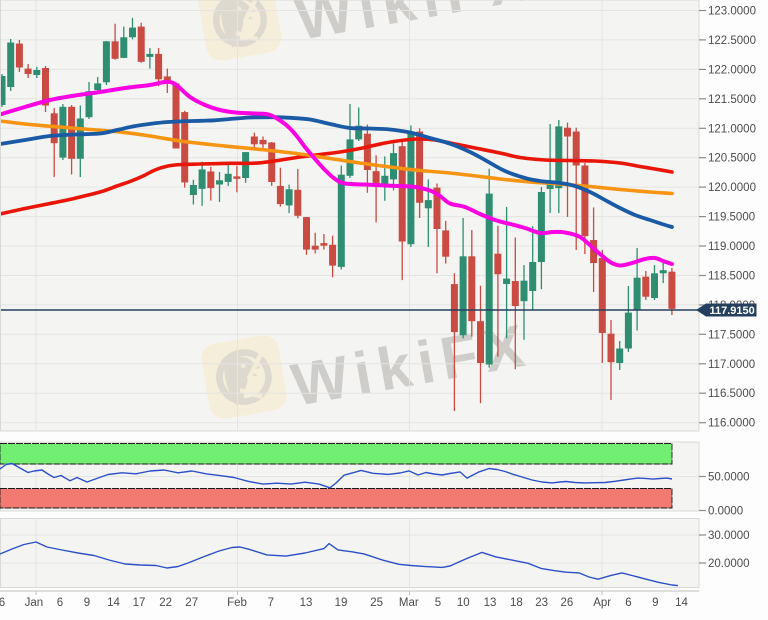 This screenshot has width=768, height=620. Describe the element at coordinates (34, 603) in the screenshot. I see `svg-text: Jan` at that location.